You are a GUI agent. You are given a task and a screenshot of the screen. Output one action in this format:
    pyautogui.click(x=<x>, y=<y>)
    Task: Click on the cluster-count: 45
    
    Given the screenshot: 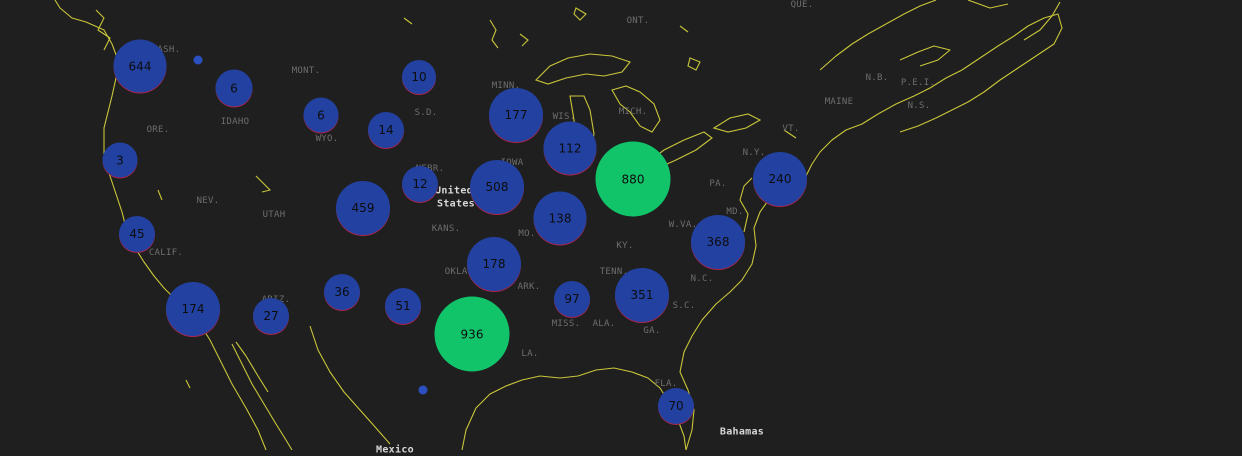 What is the action you would take?
    pyautogui.click(x=137, y=234)
    